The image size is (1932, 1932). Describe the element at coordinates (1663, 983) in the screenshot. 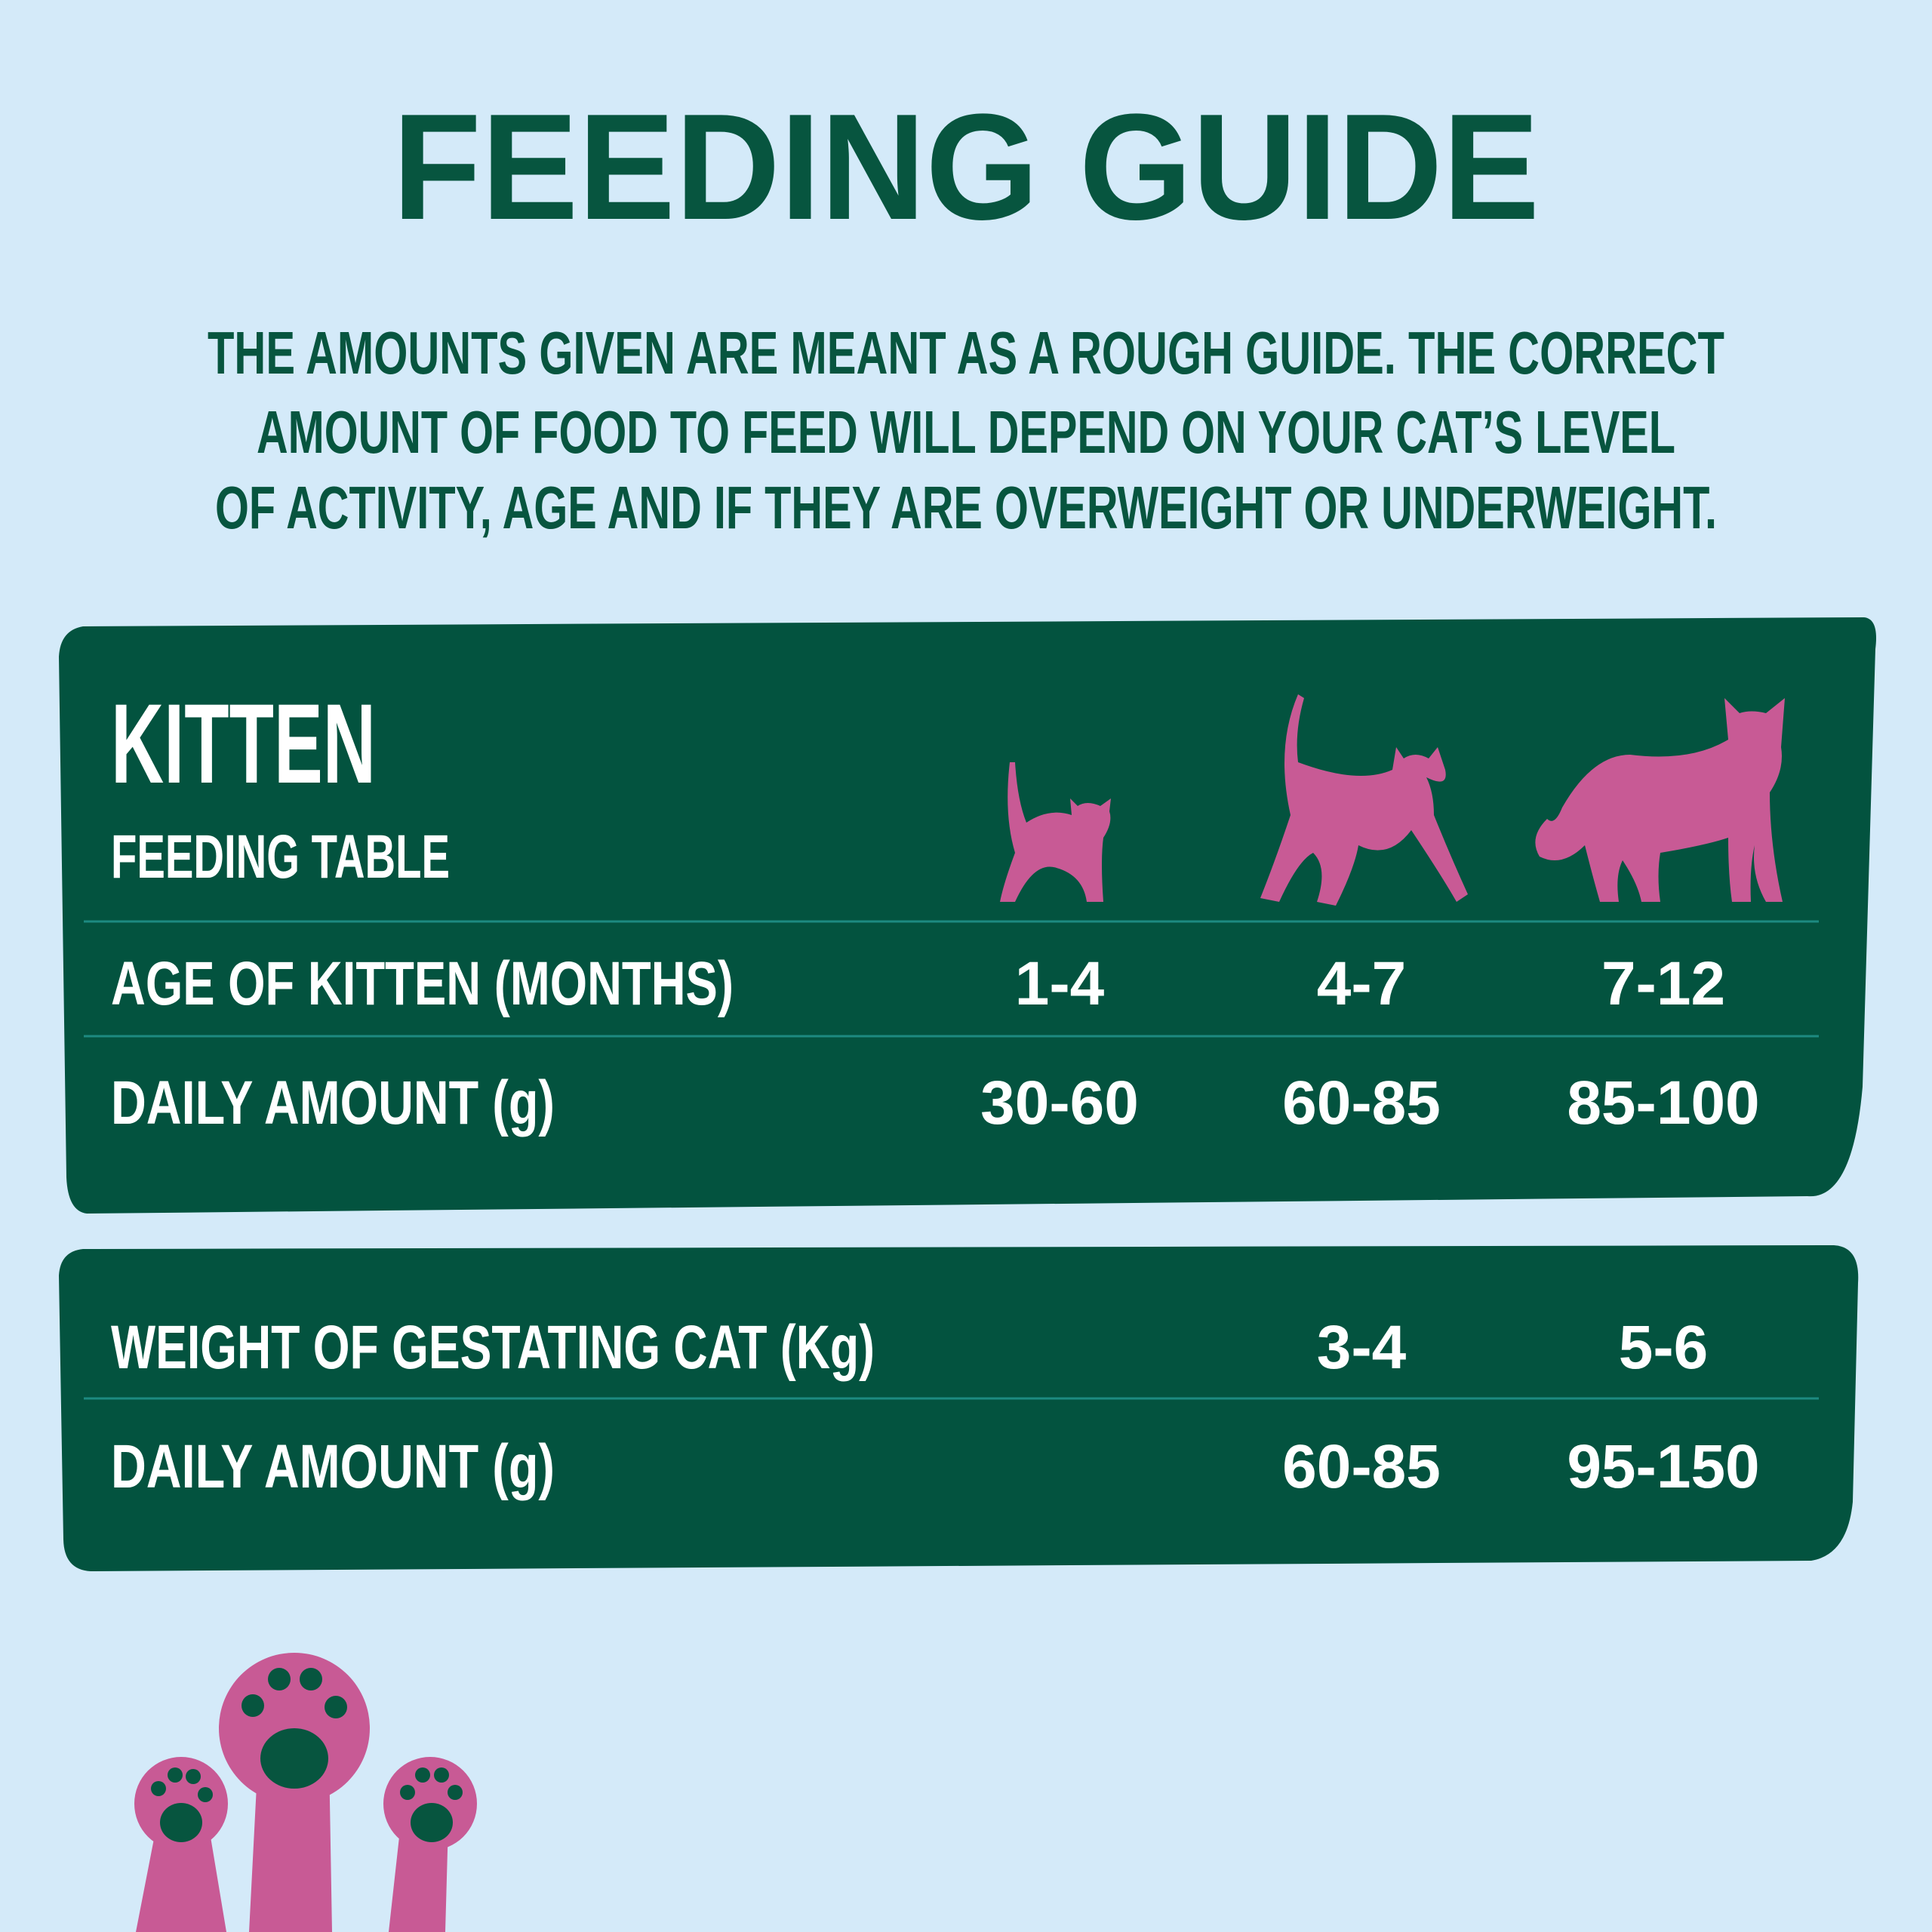

I see `cell-value: 7-12` at that location.